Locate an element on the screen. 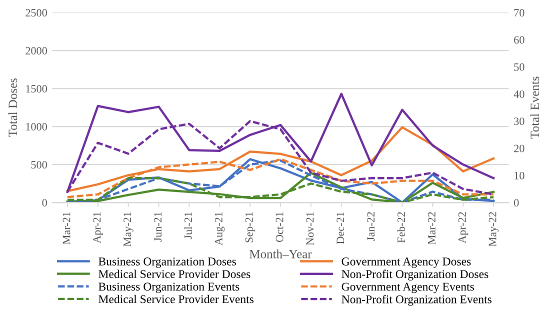 The height and width of the screenshot is (314, 550). y-axis-title: Total Doses is located at coordinates (13, 107).